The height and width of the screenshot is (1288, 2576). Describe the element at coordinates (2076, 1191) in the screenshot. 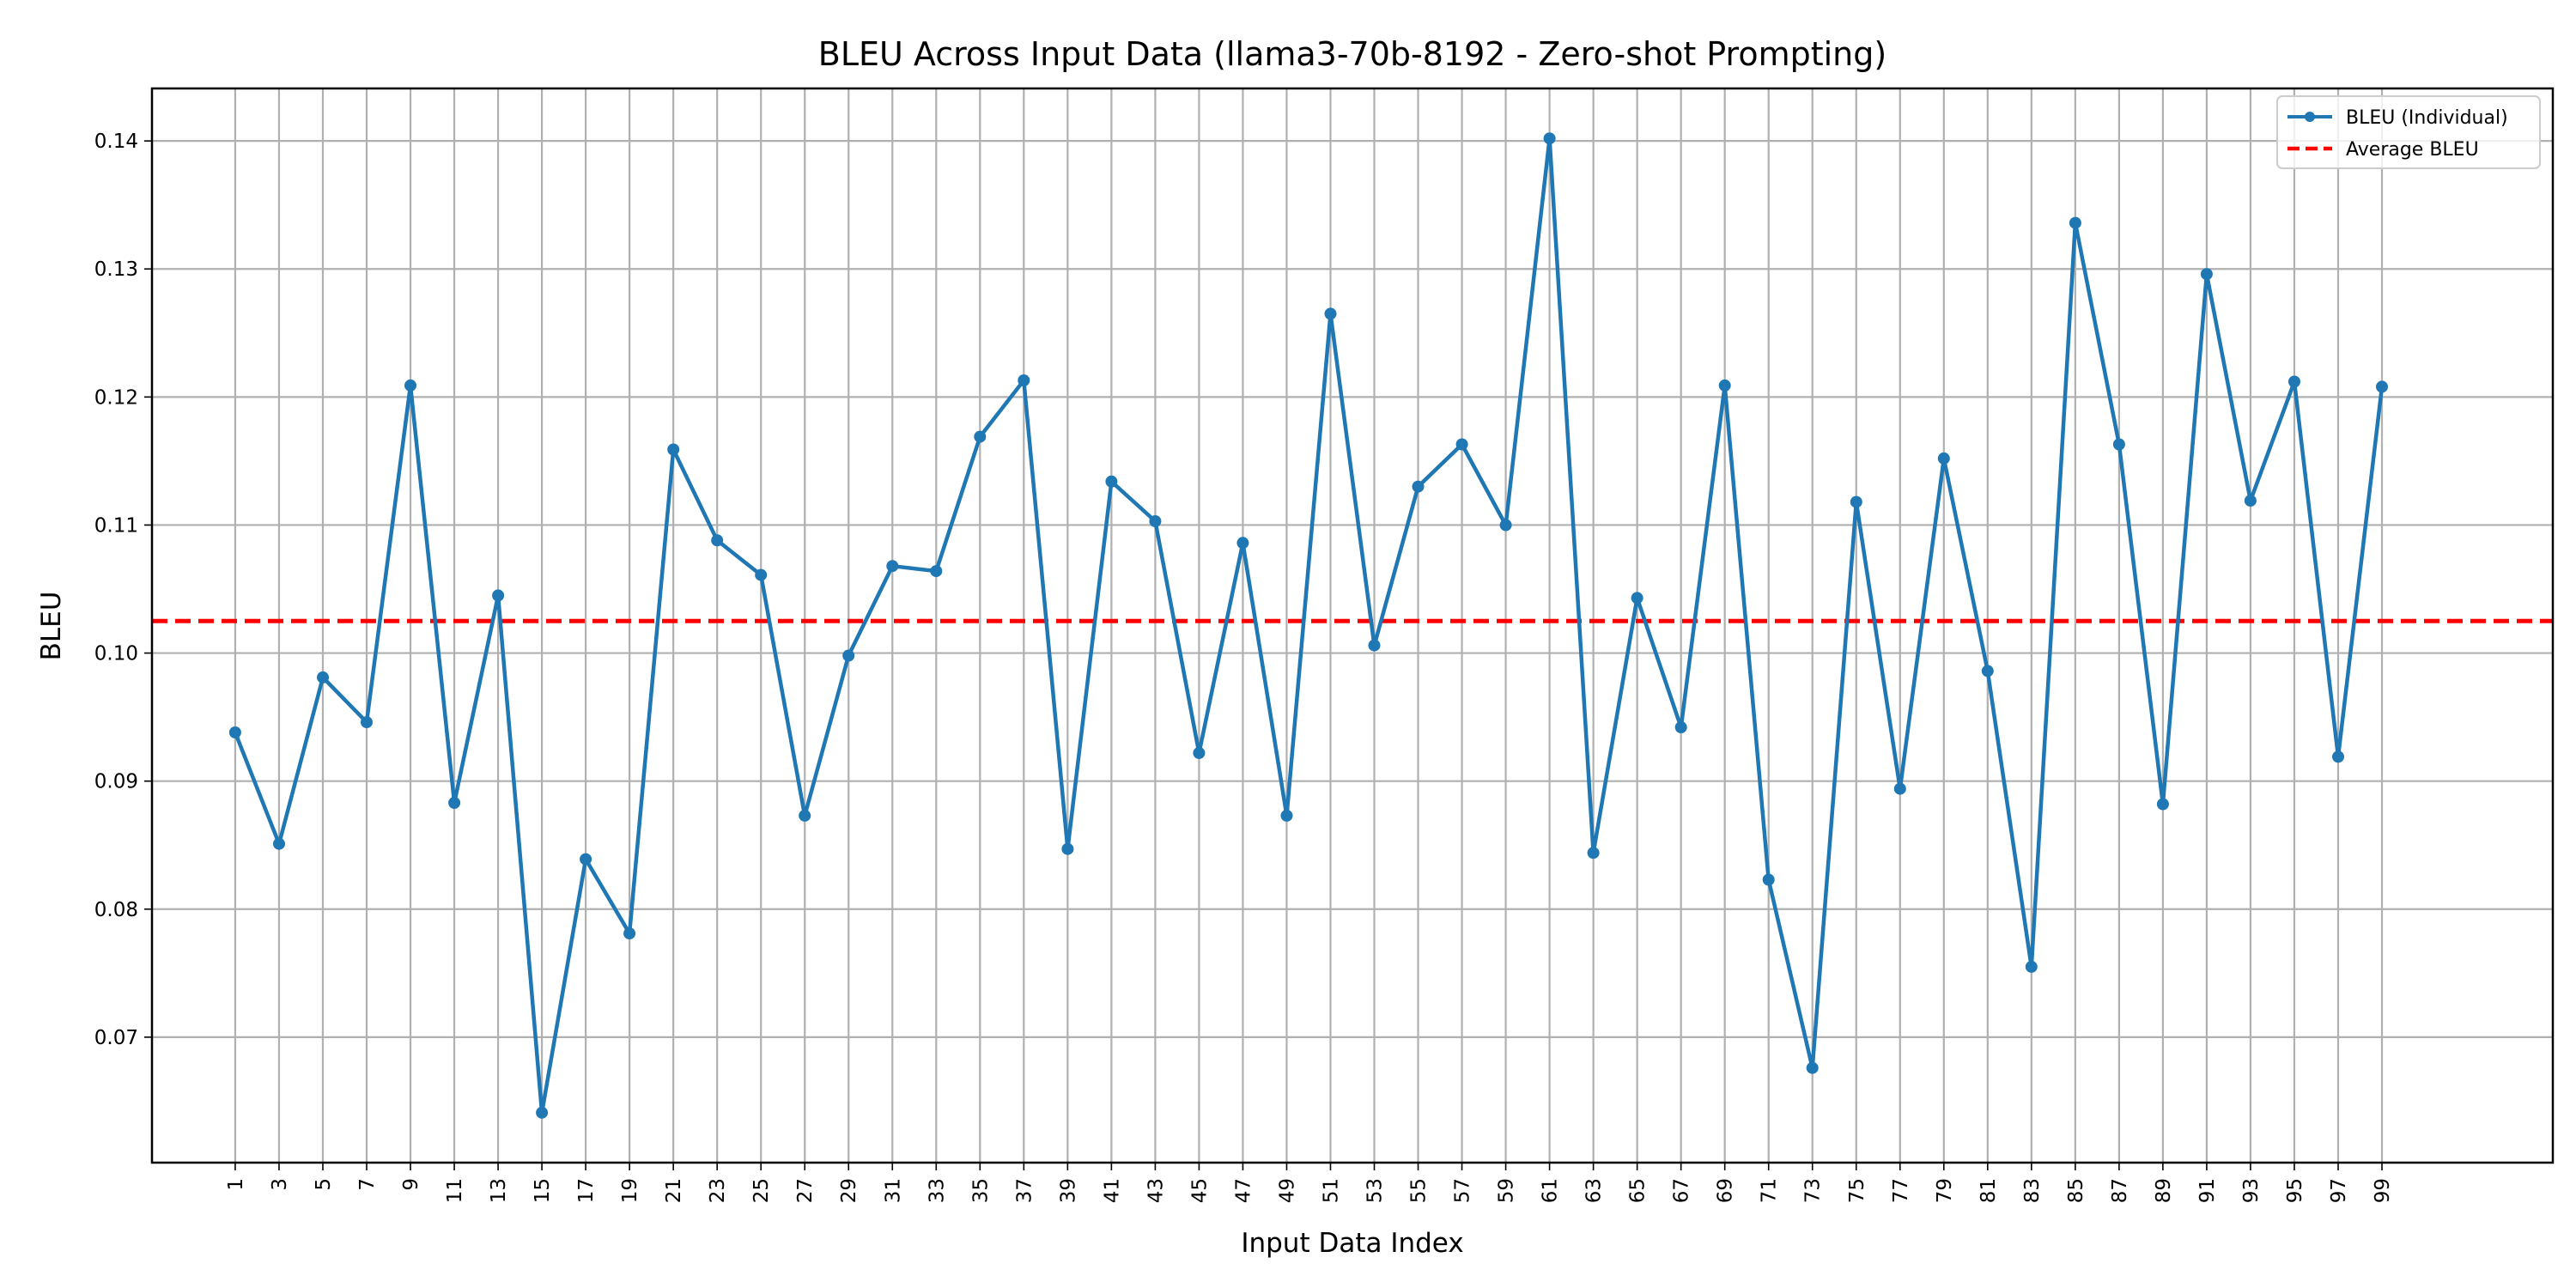

I see `x-tick-label: 85` at that location.